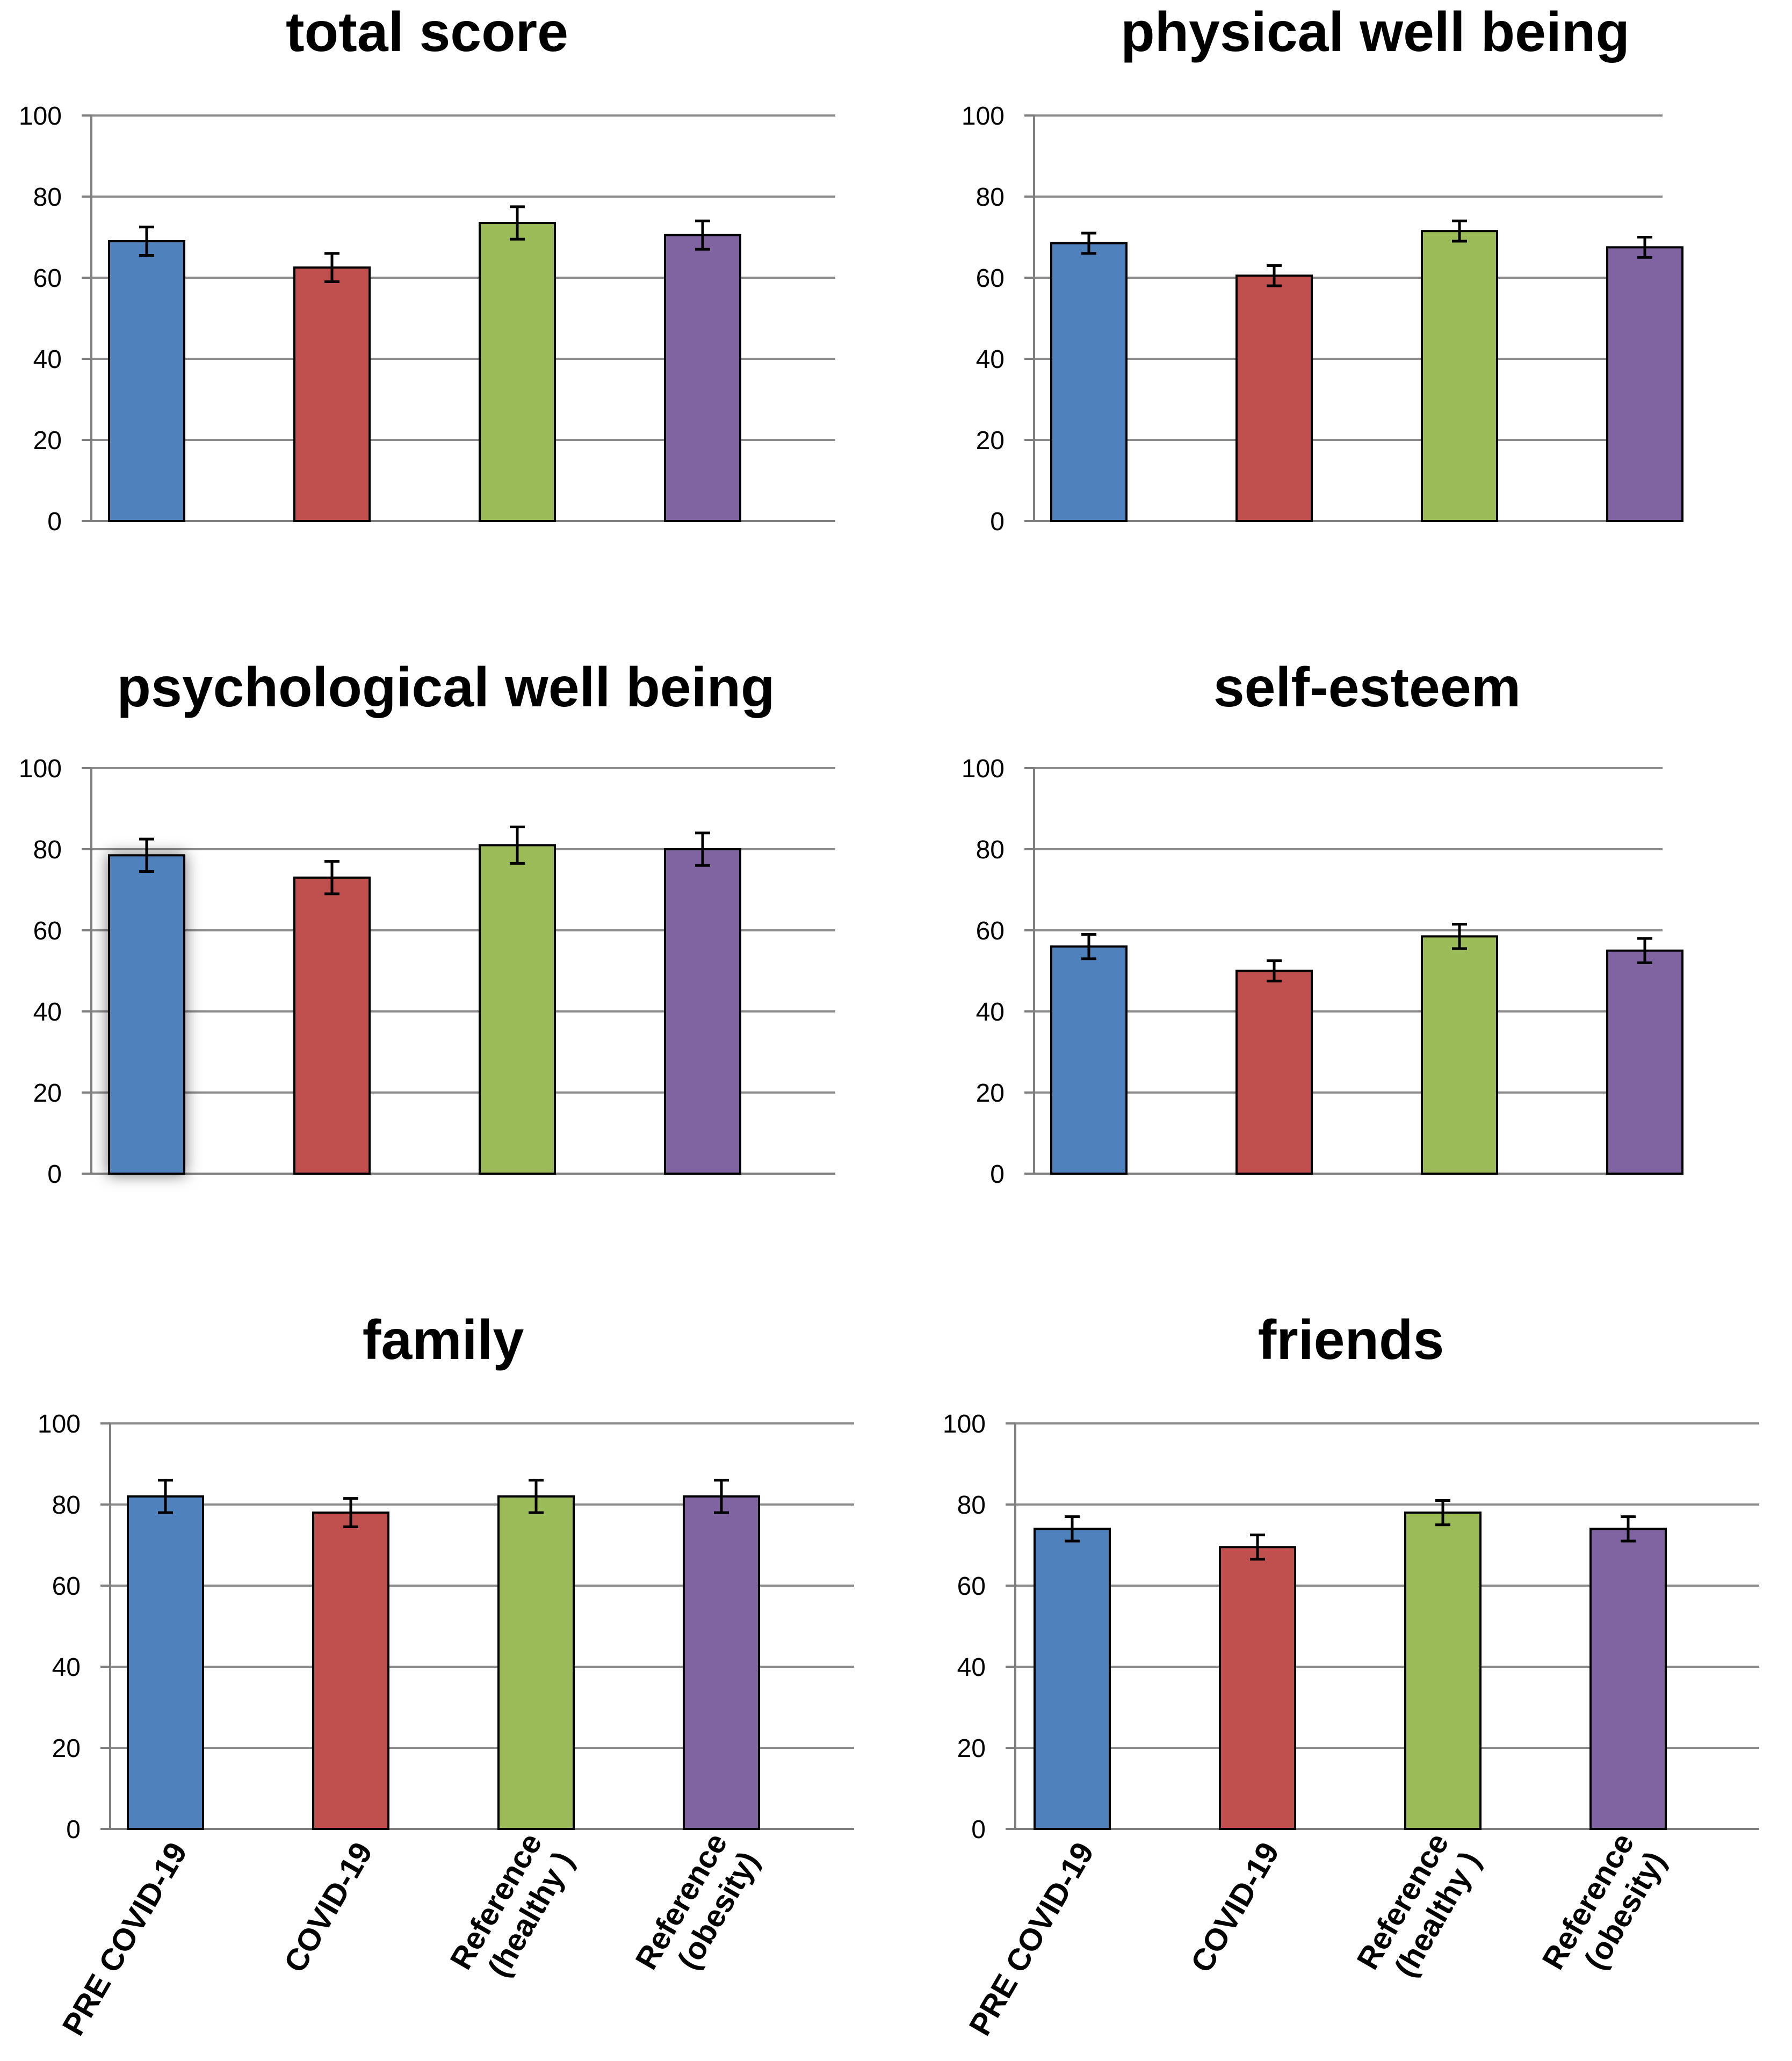  What do you see at coordinates (1367, 687) in the screenshot?
I see `panel-title-self-esteem: self-esteem` at bounding box center [1367, 687].